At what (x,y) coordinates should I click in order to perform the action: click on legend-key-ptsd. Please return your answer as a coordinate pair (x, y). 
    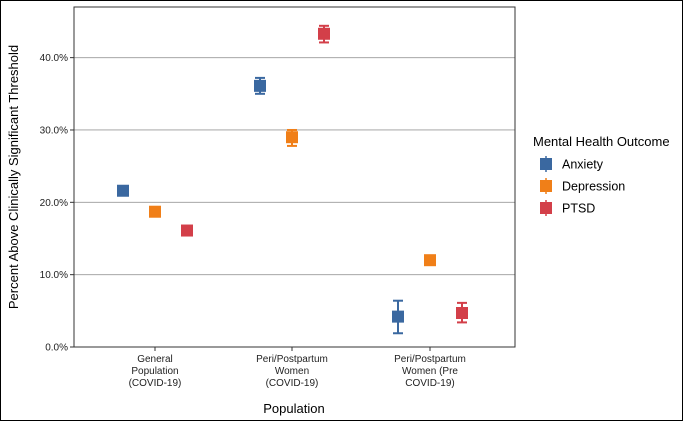
    Looking at the image, I should click on (546, 208).